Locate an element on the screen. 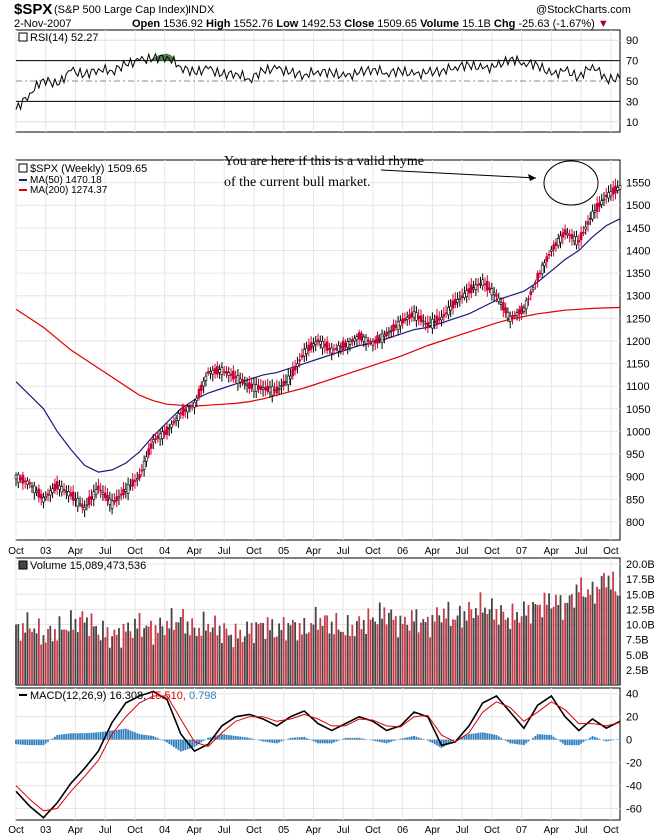 This screenshot has width=670, height=838. x-tick-label-macd: 05 is located at coordinates (284, 830).